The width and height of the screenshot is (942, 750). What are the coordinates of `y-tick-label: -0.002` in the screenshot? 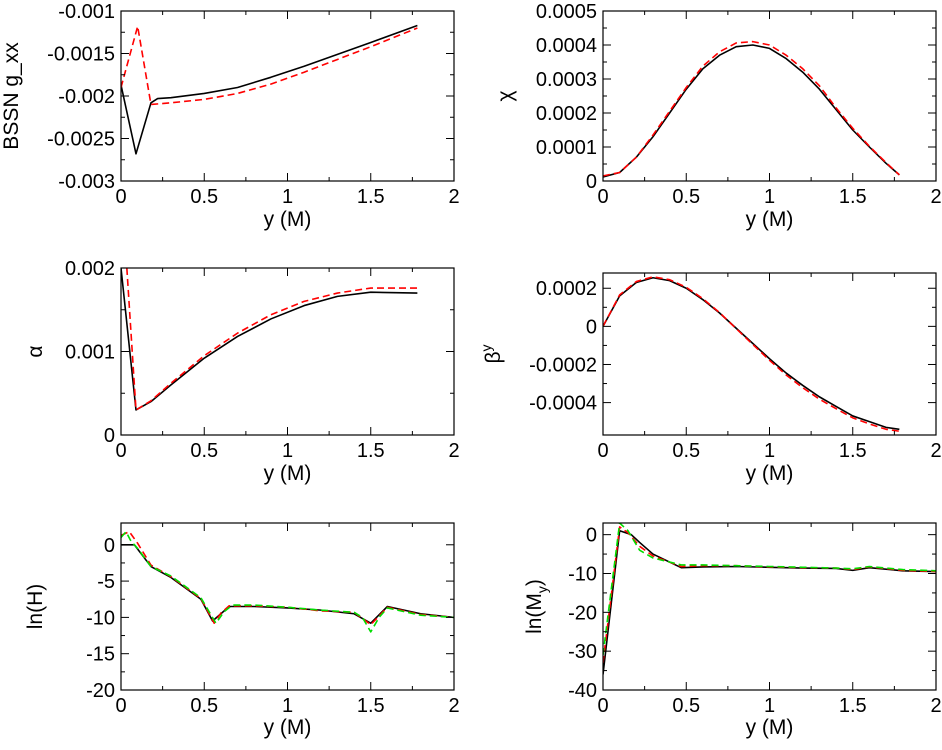 It's located at (86, 97).